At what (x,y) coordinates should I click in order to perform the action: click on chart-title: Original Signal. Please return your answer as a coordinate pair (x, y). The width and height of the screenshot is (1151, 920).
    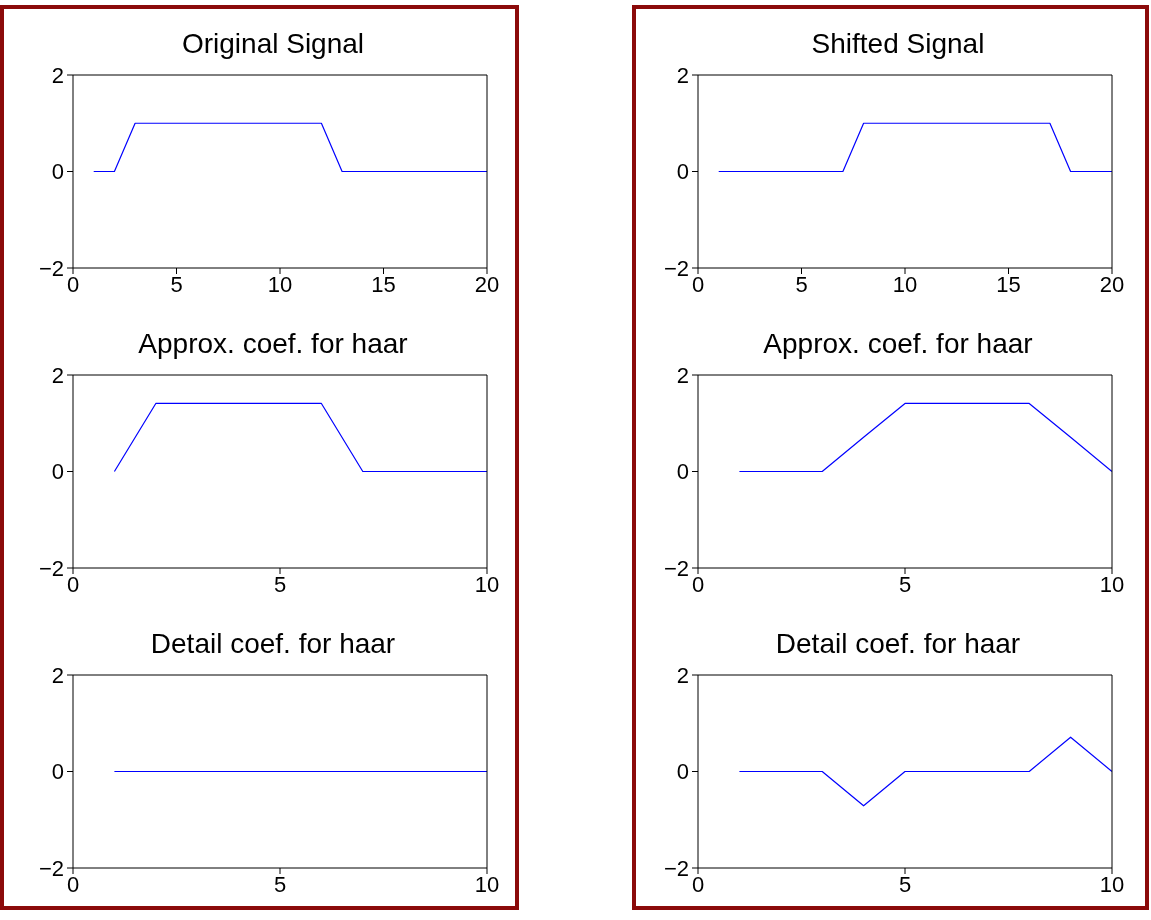
    Looking at the image, I should click on (273, 43).